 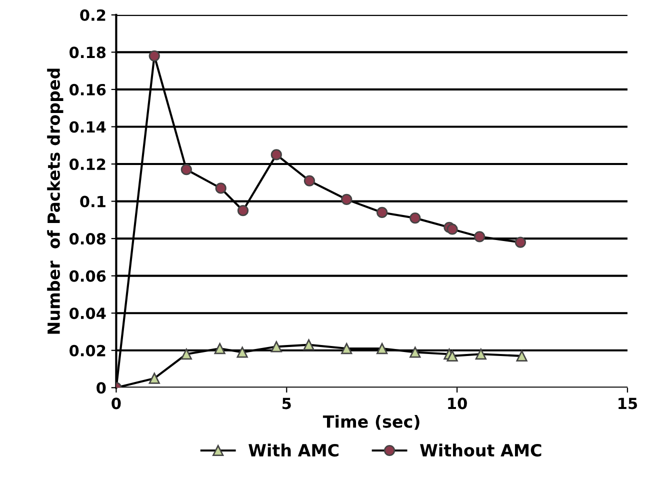 I want to click on y-tick-label: 0.2, so click(x=93, y=15).